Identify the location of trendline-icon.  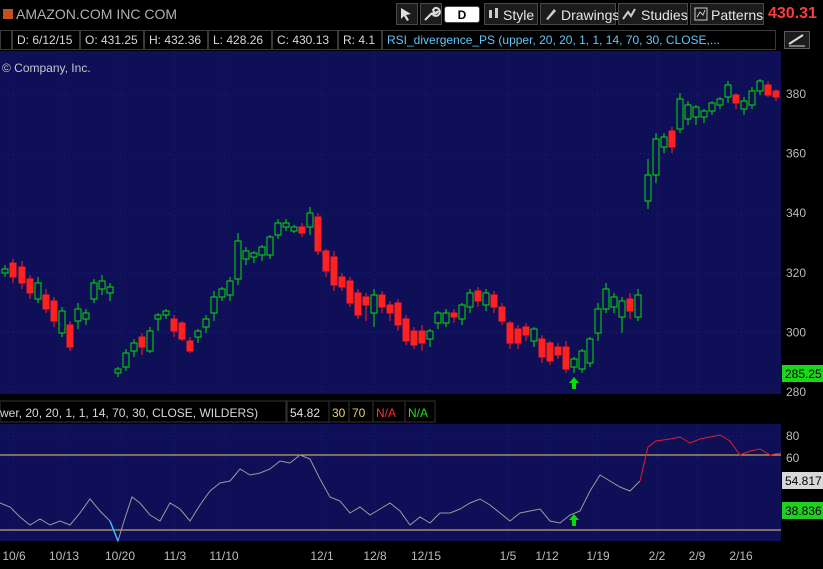
(796, 40).